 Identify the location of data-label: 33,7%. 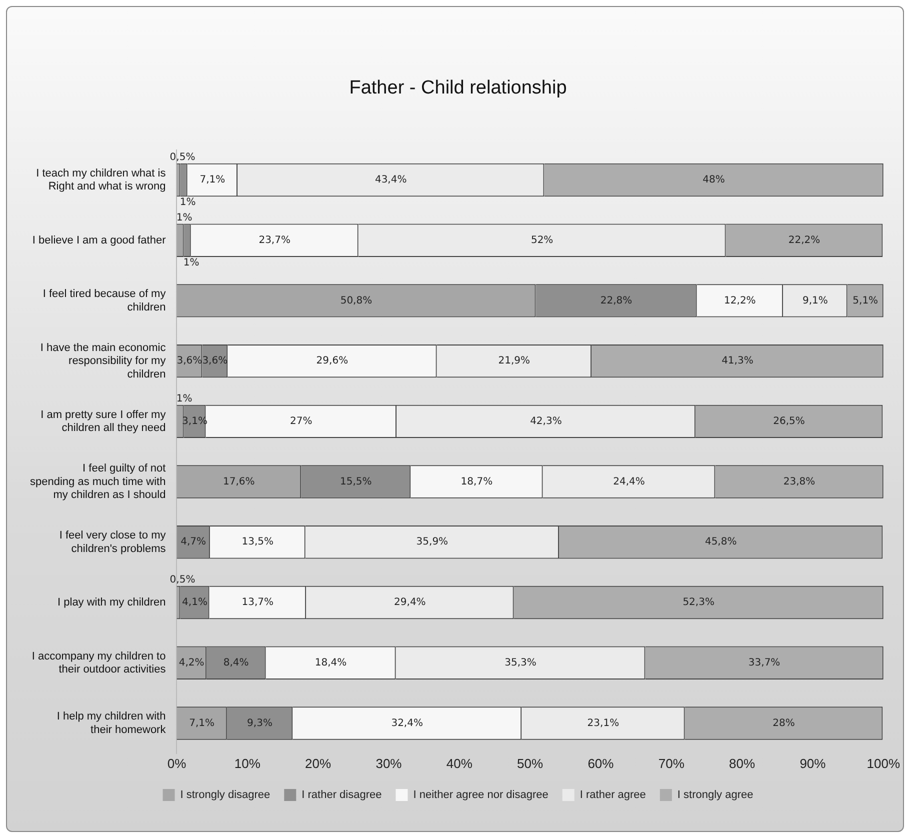
(764, 662).